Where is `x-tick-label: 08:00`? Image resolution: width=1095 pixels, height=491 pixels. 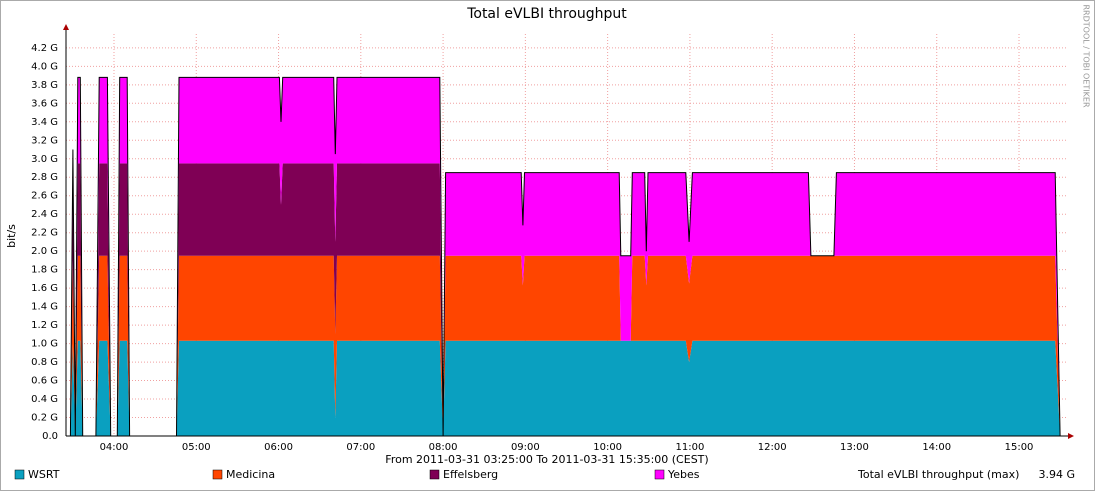 x-tick-label: 08:00 is located at coordinates (443, 447).